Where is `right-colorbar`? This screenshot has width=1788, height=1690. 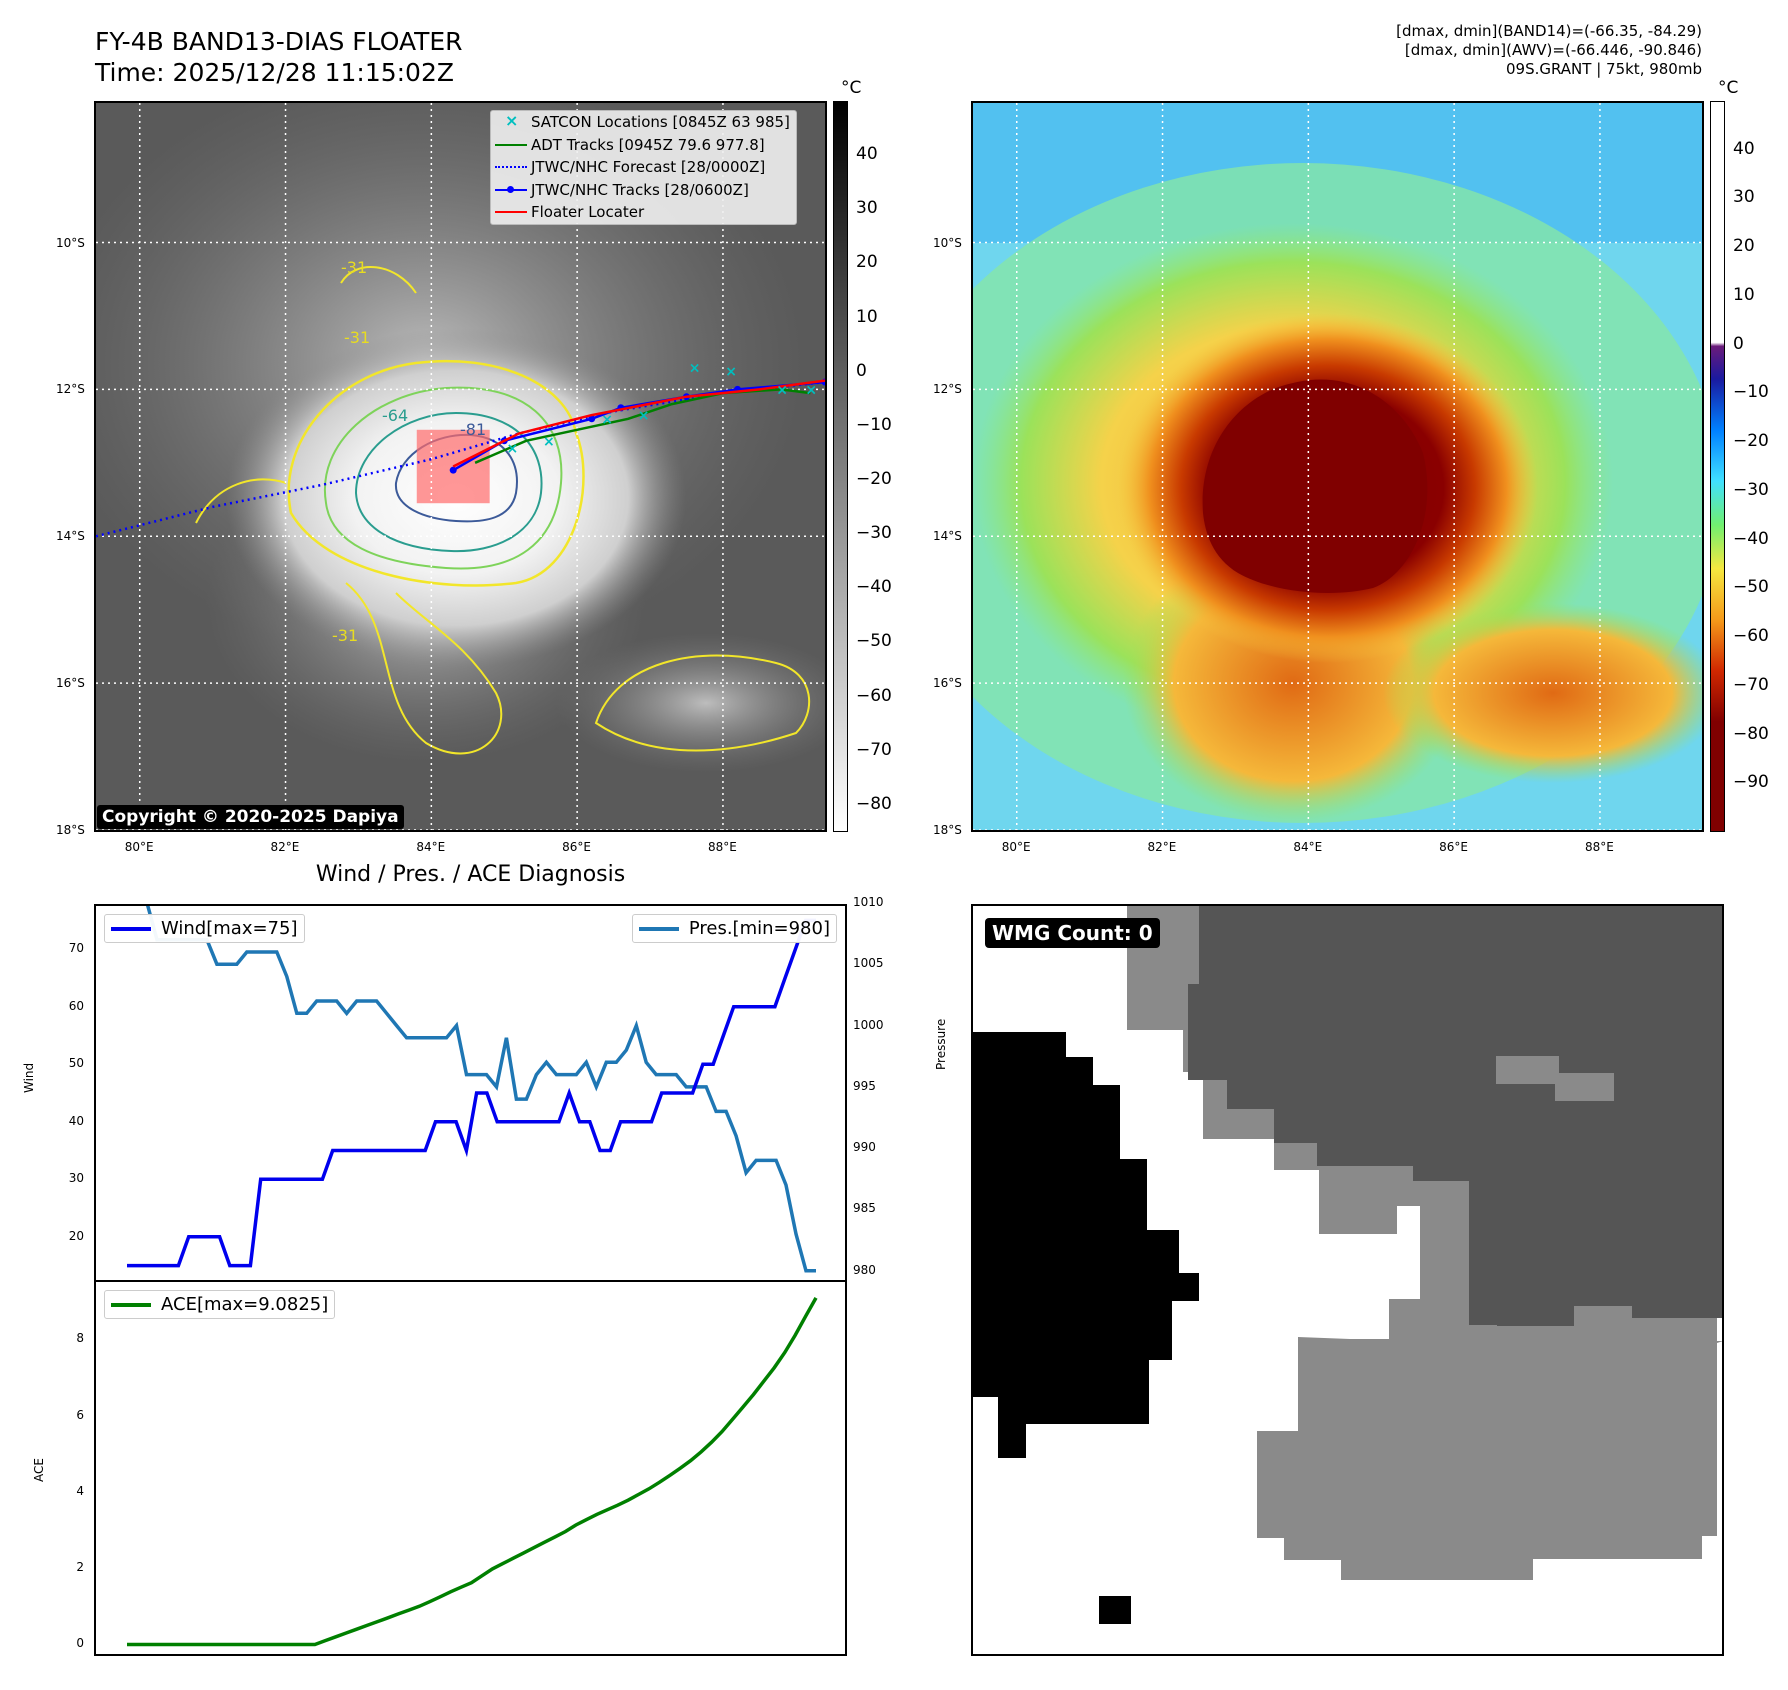
right-colorbar is located at coordinates (1717, 466).